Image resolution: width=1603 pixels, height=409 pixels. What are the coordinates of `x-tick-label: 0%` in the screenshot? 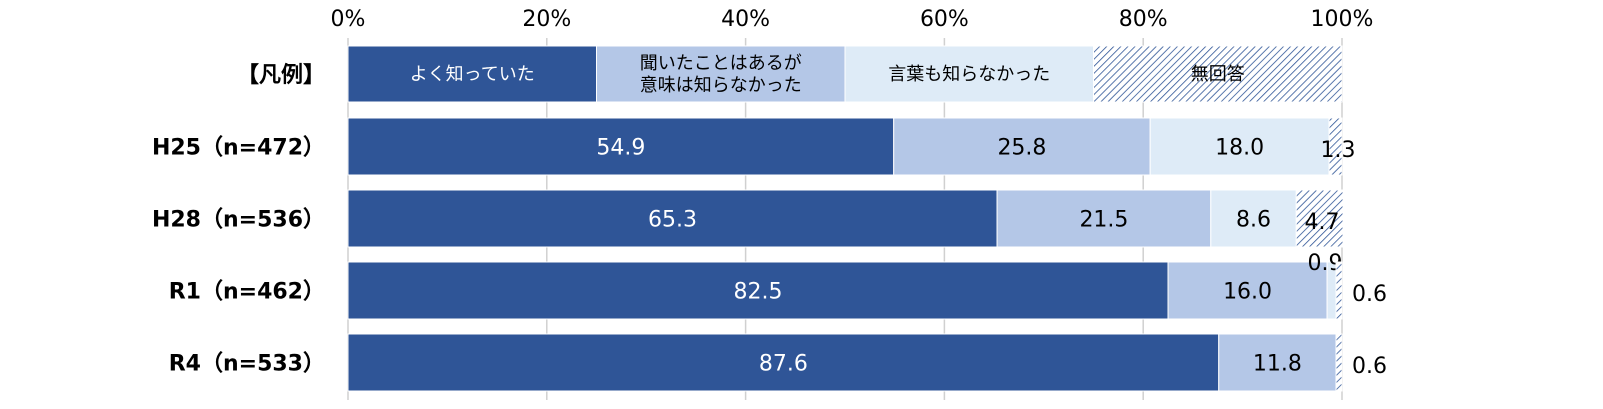 It's located at (348, 19).